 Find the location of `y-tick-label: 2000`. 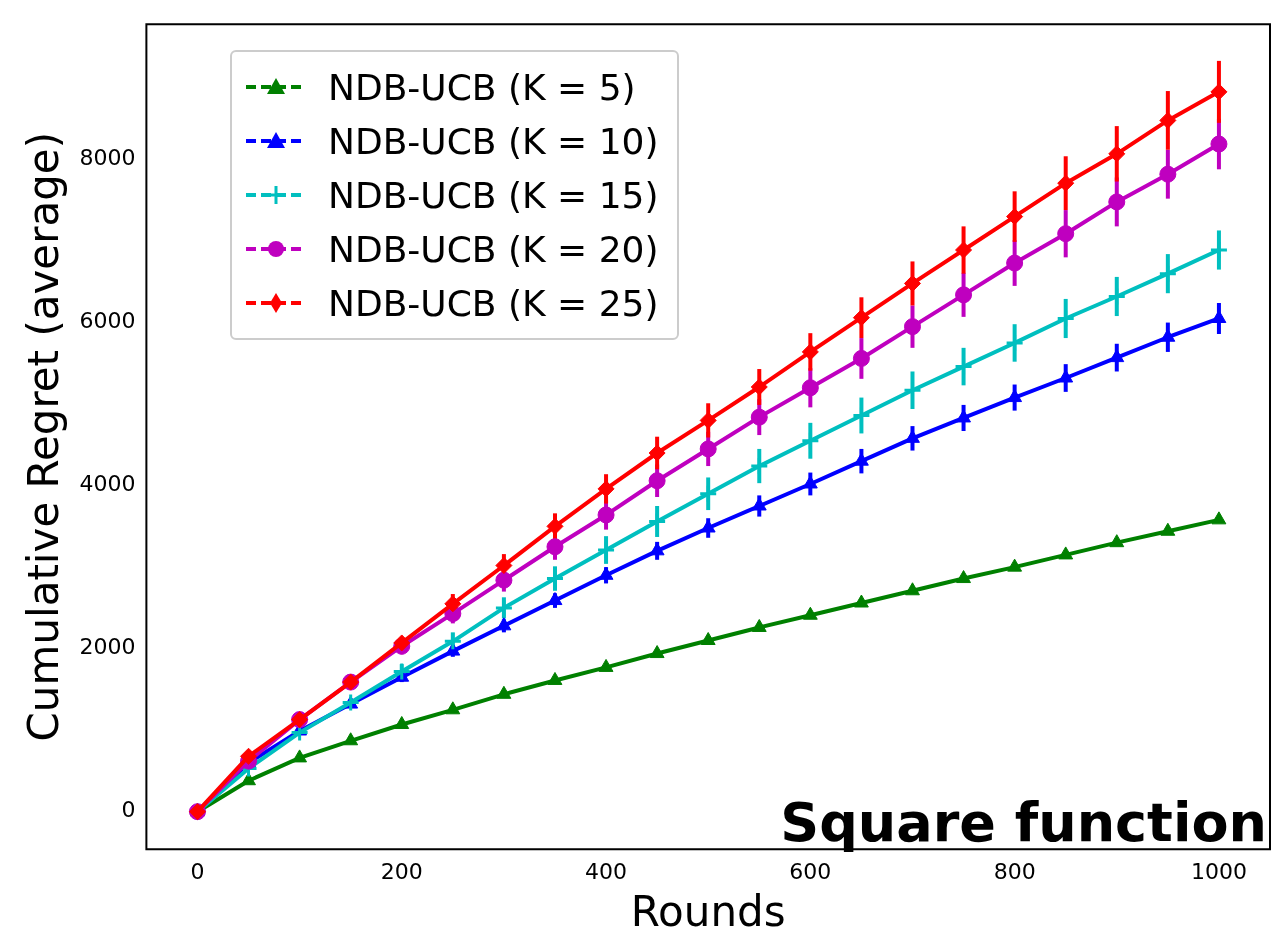

y-tick-label: 2000 is located at coordinates (107, 647).